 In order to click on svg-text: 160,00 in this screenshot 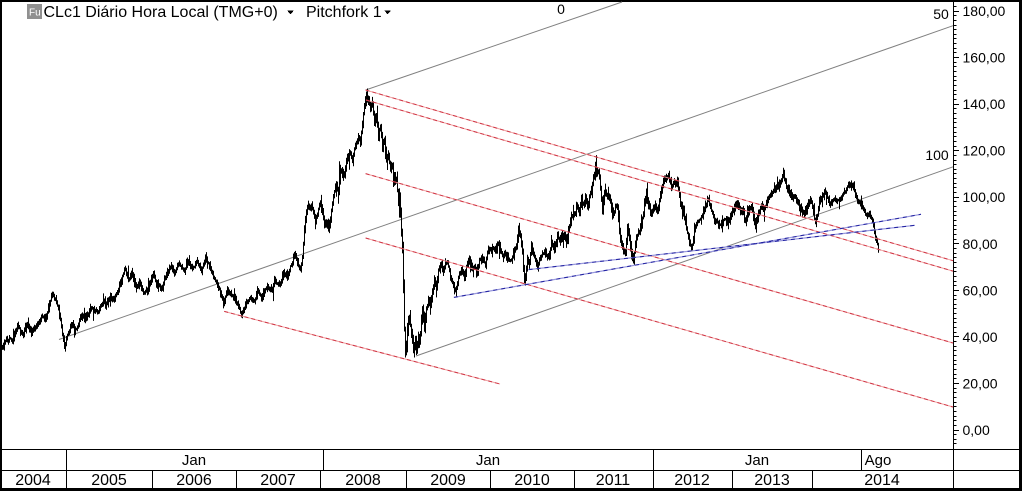, I will do `click(984, 58)`.